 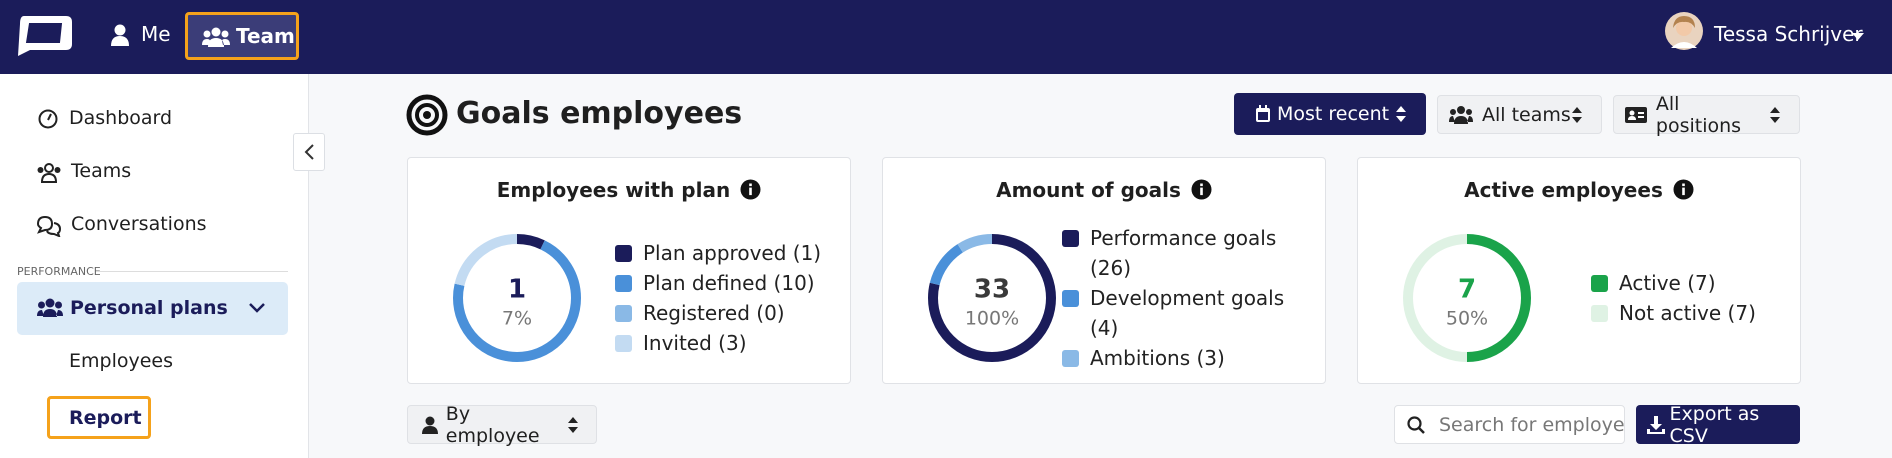 What do you see at coordinates (45, 35) in the screenshot?
I see `logo` at bounding box center [45, 35].